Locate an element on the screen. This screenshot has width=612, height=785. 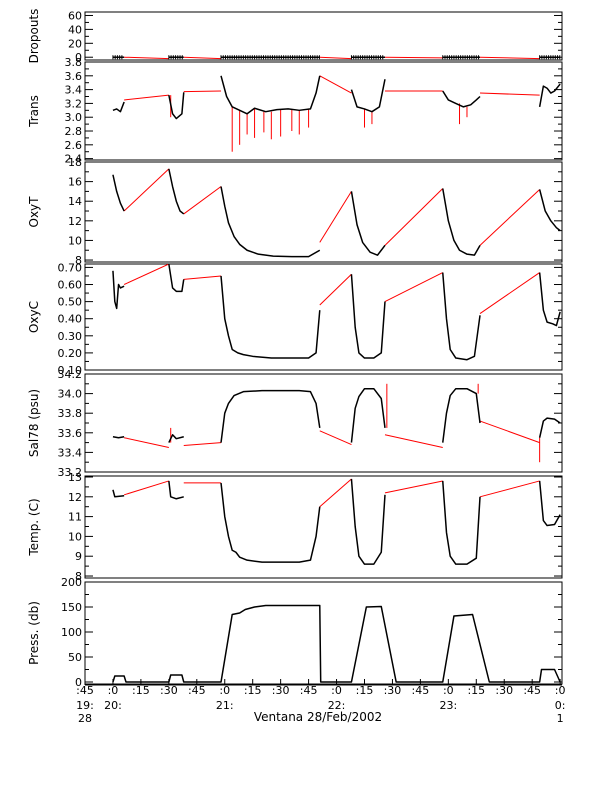
y-tick-label: 2.6 is located at coordinates (74, 145).